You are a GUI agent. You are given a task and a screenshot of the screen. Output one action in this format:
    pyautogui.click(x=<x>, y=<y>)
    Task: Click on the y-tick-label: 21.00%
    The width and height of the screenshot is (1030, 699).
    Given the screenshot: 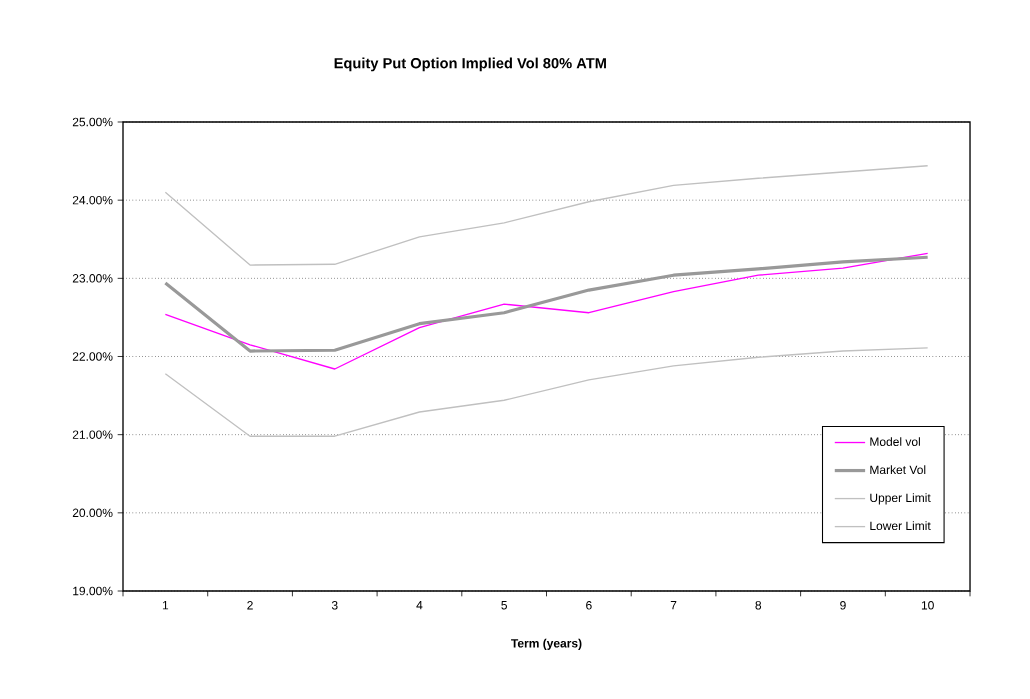 What is the action you would take?
    pyautogui.click(x=92, y=434)
    